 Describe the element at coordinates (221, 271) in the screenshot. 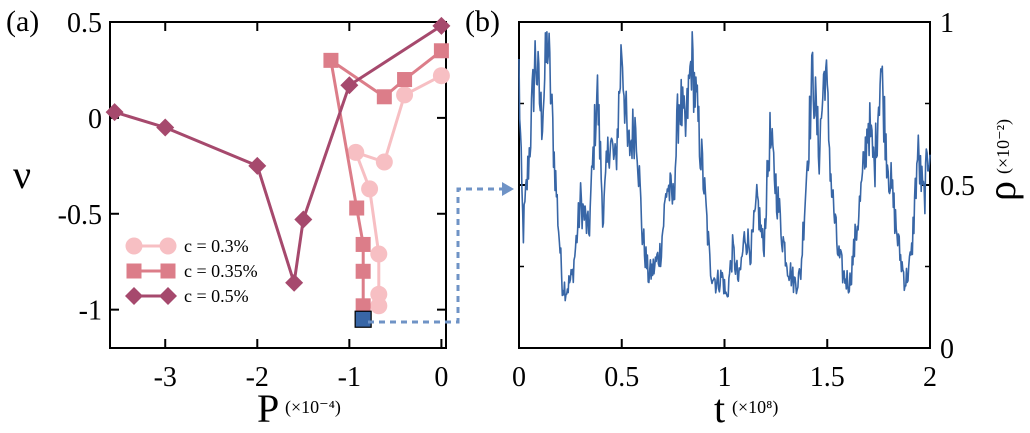

I see `legend-label-1: c = 0.35%` at that location.